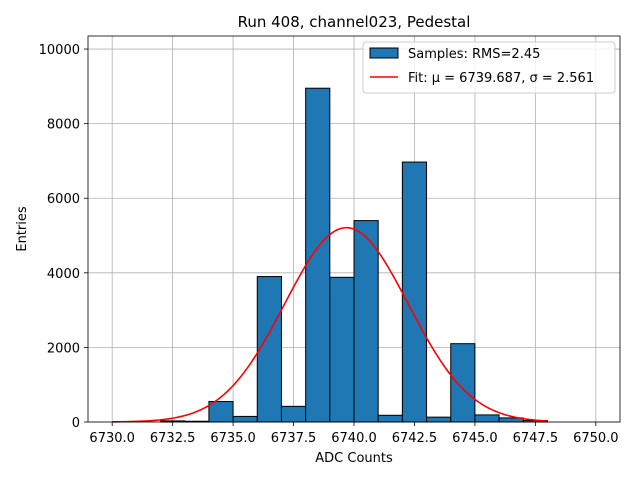 This screenshot has height=480, width=640. I want to click on x-axis-label: ADC Counts, so click(354, 458).